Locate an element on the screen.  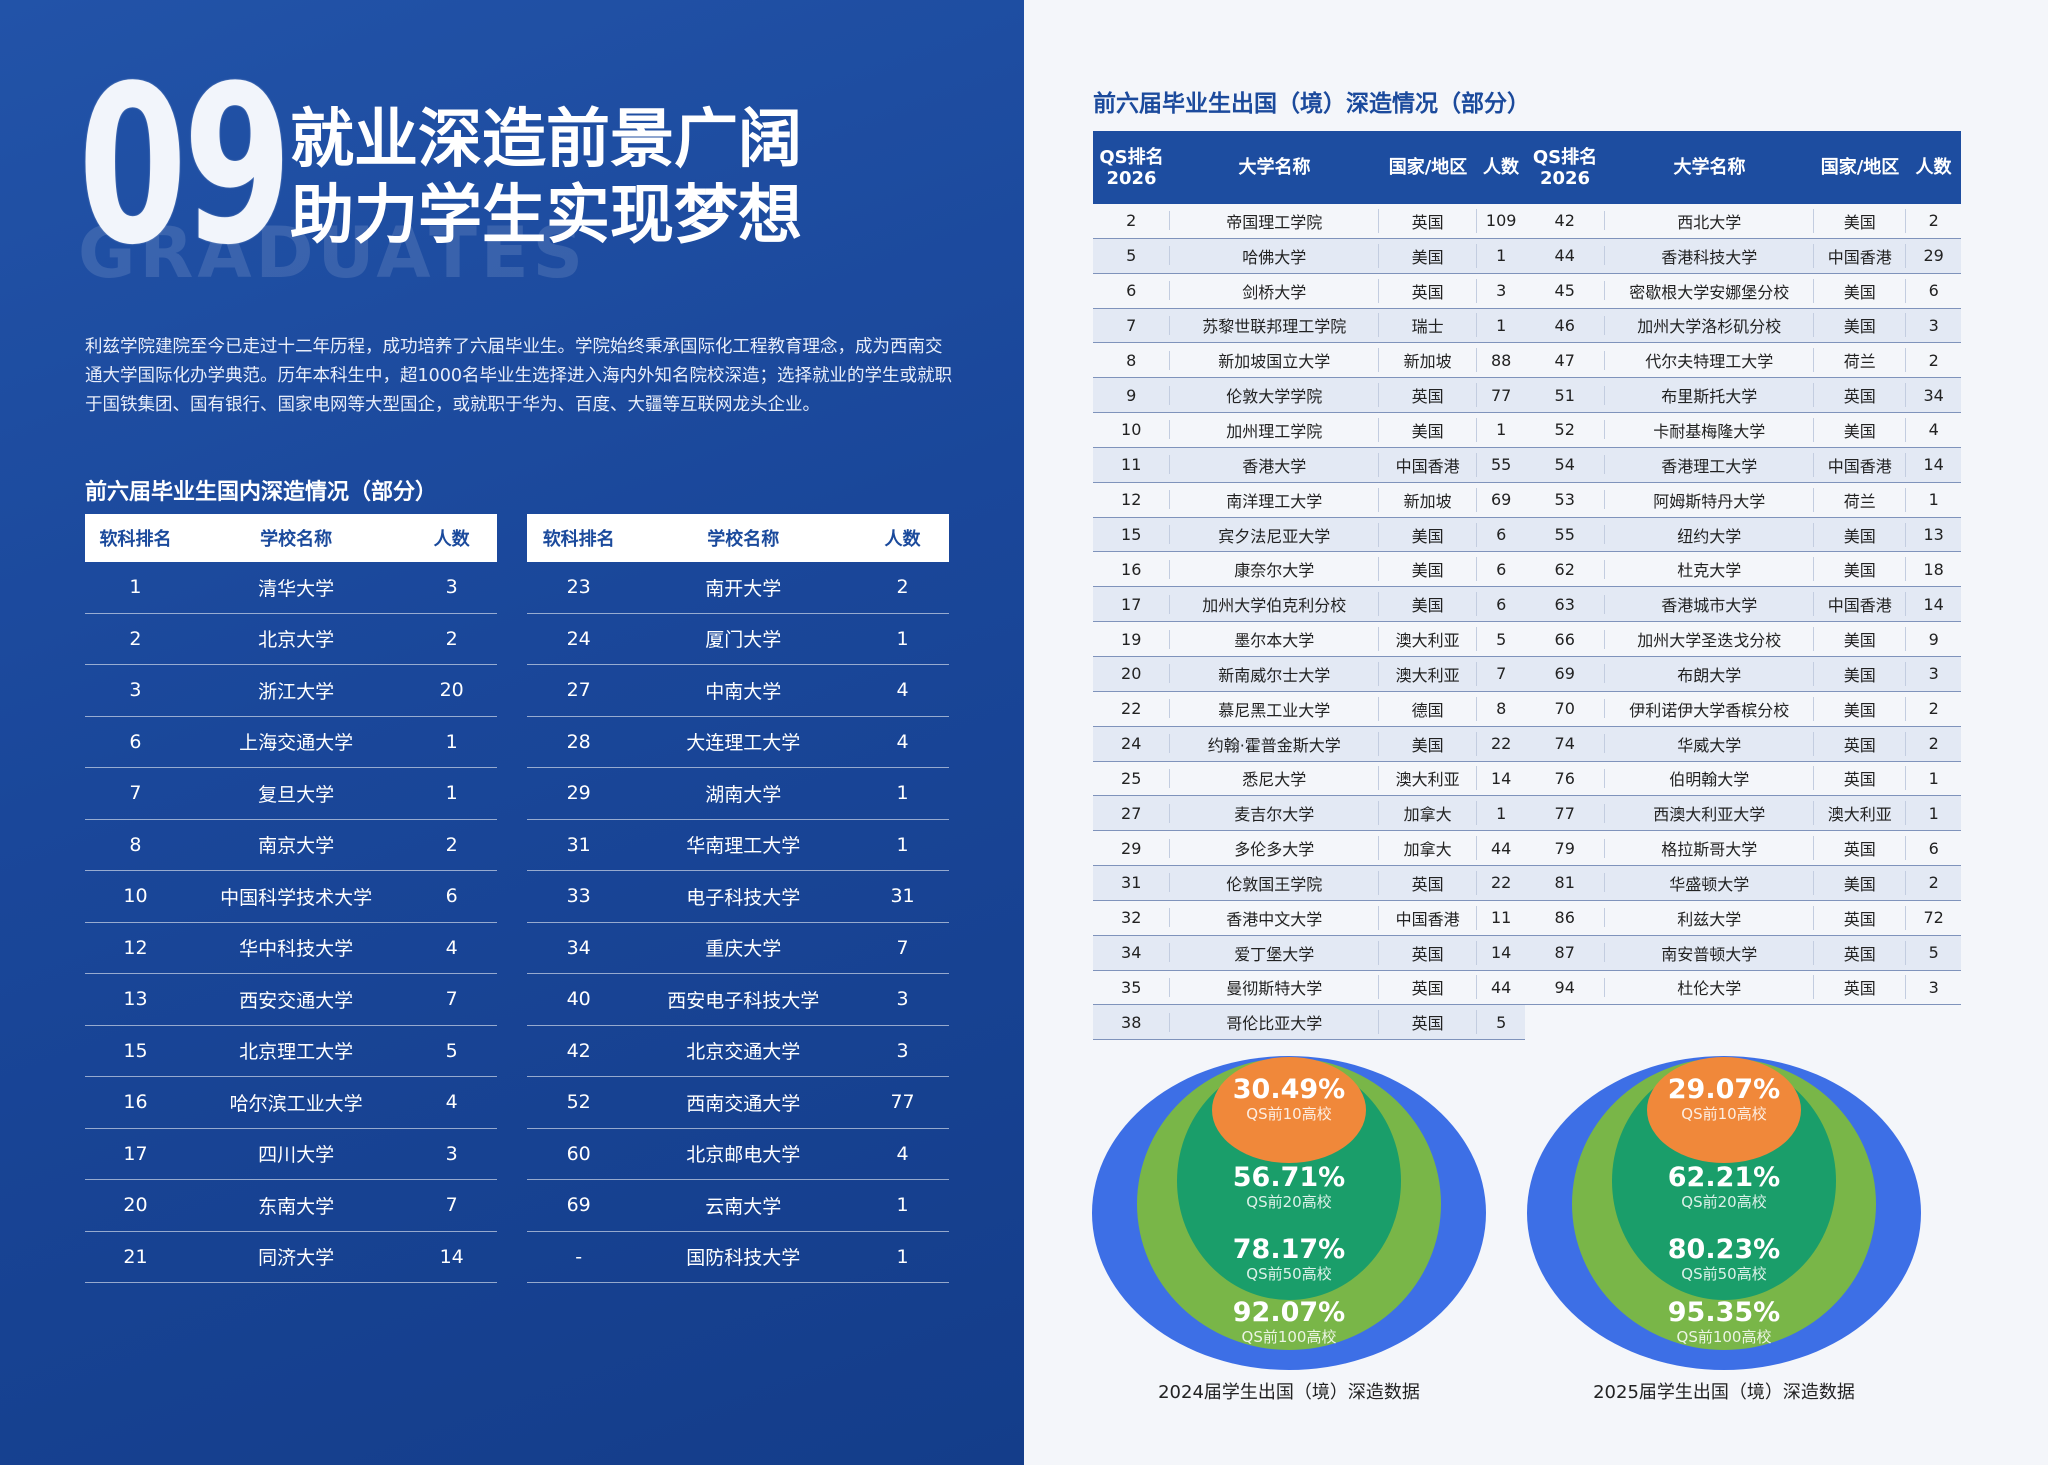
table-cell: 16 is located at coordinates (135, 1102).